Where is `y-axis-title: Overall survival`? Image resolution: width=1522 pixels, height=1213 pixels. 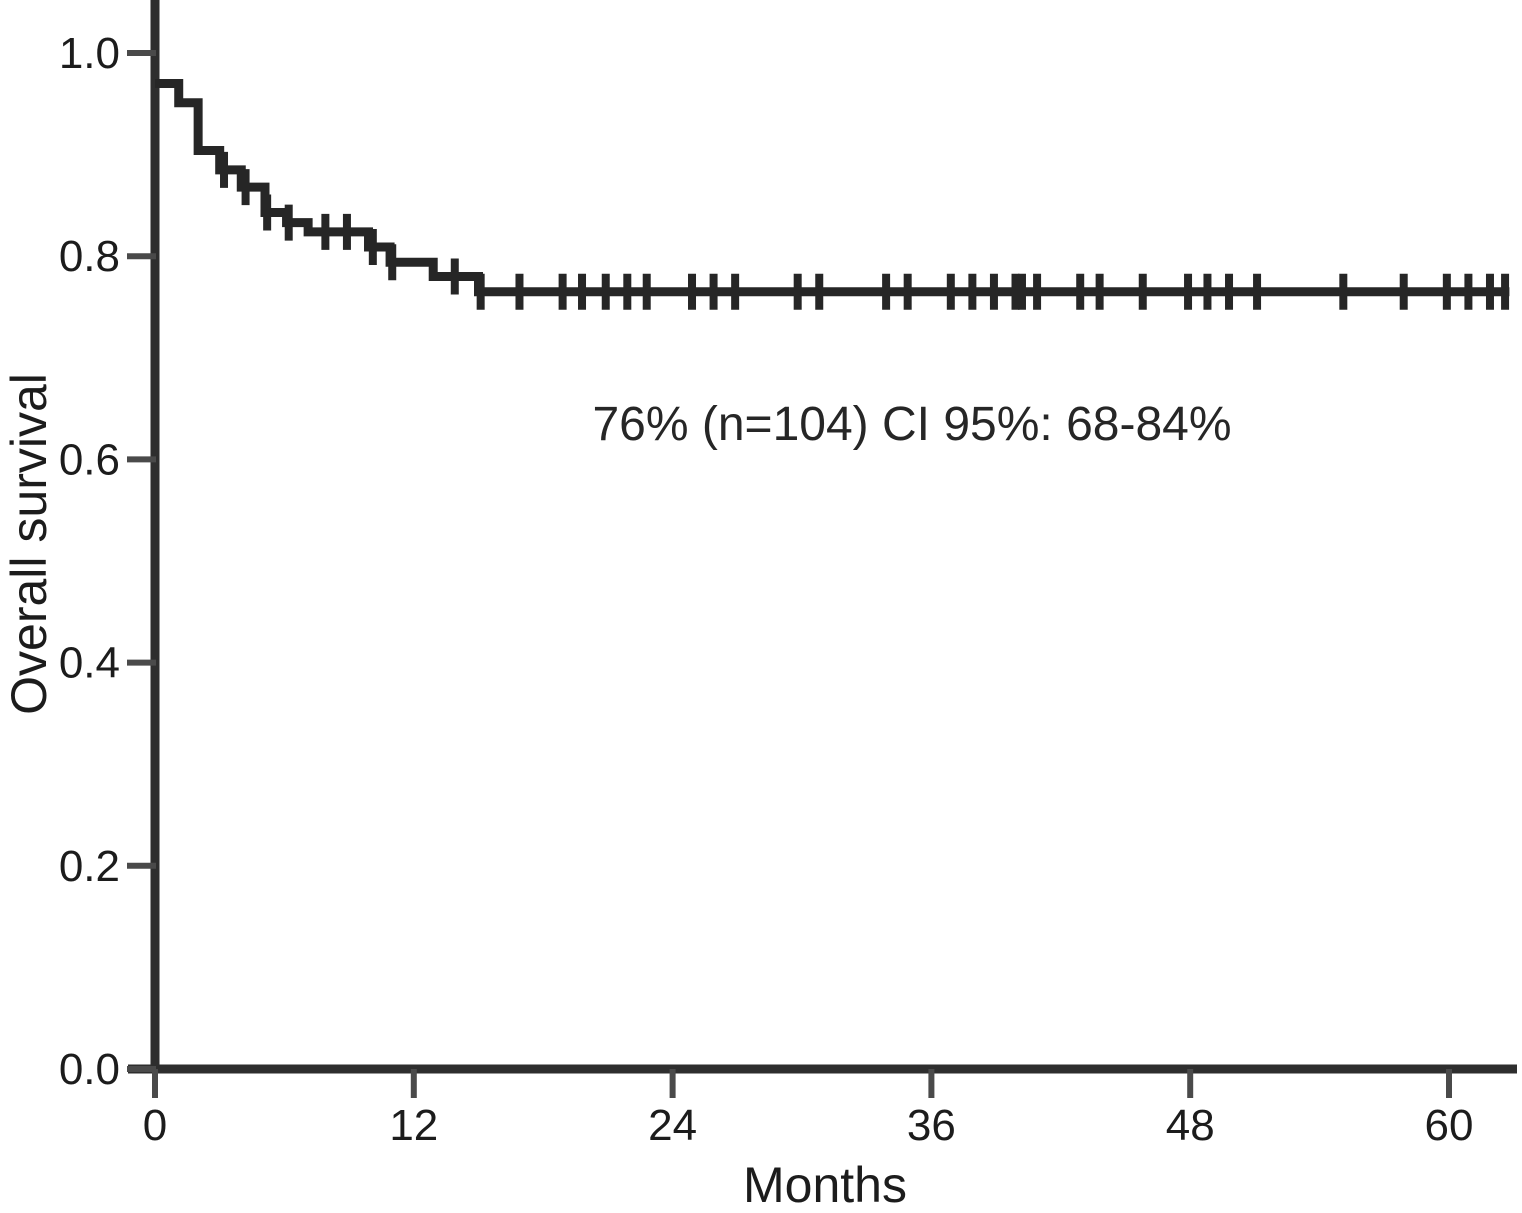
y-axis-title: Overall survival is located at coordinates (29, 544).